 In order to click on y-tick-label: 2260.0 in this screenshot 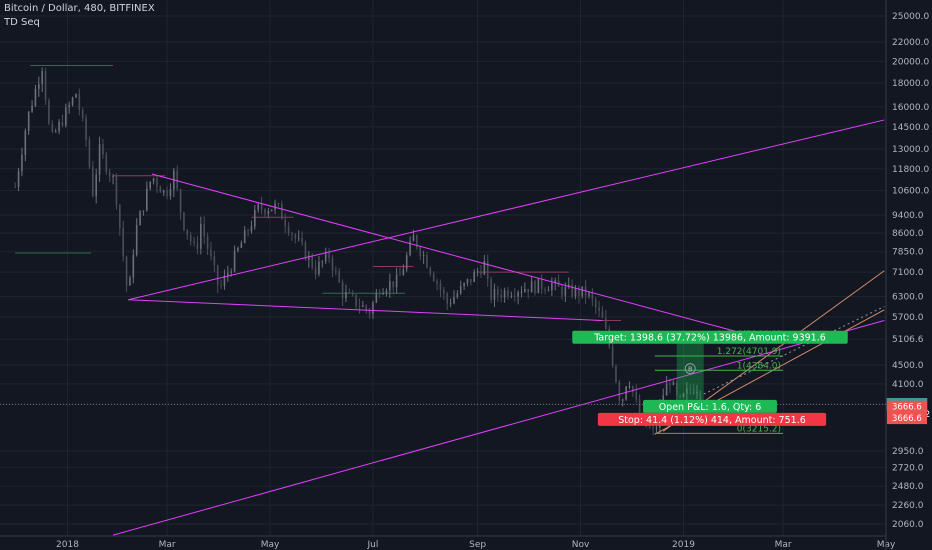, I will do `click(908, 506)`.